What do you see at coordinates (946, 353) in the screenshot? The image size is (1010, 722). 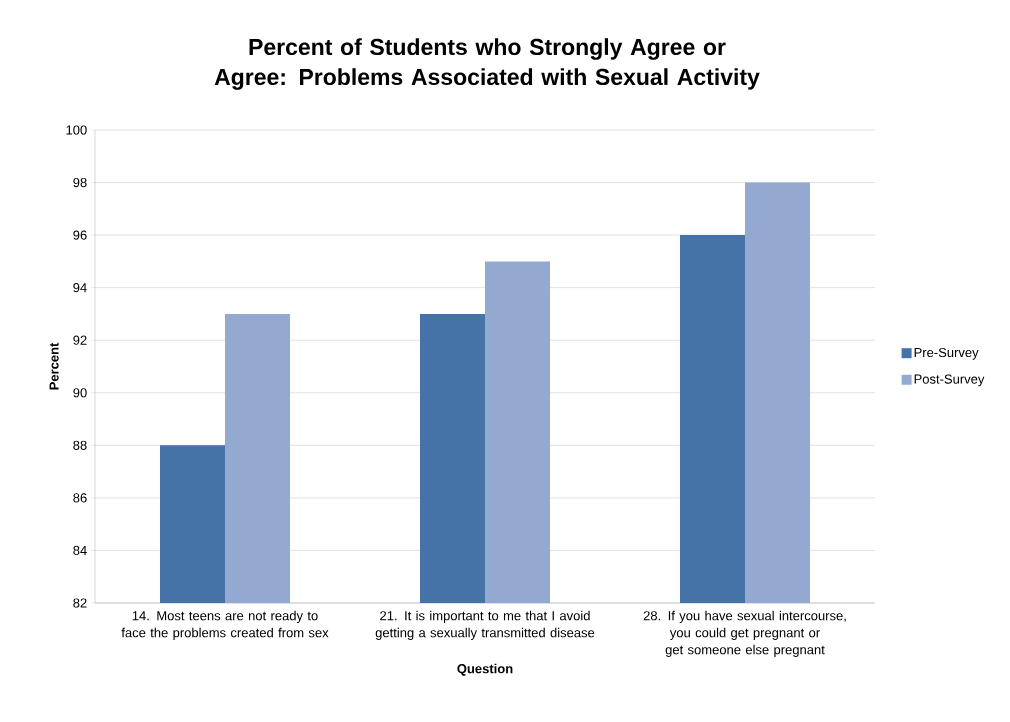 I see `legend-label: Pre-Survey` at bounding box center [946, 353].